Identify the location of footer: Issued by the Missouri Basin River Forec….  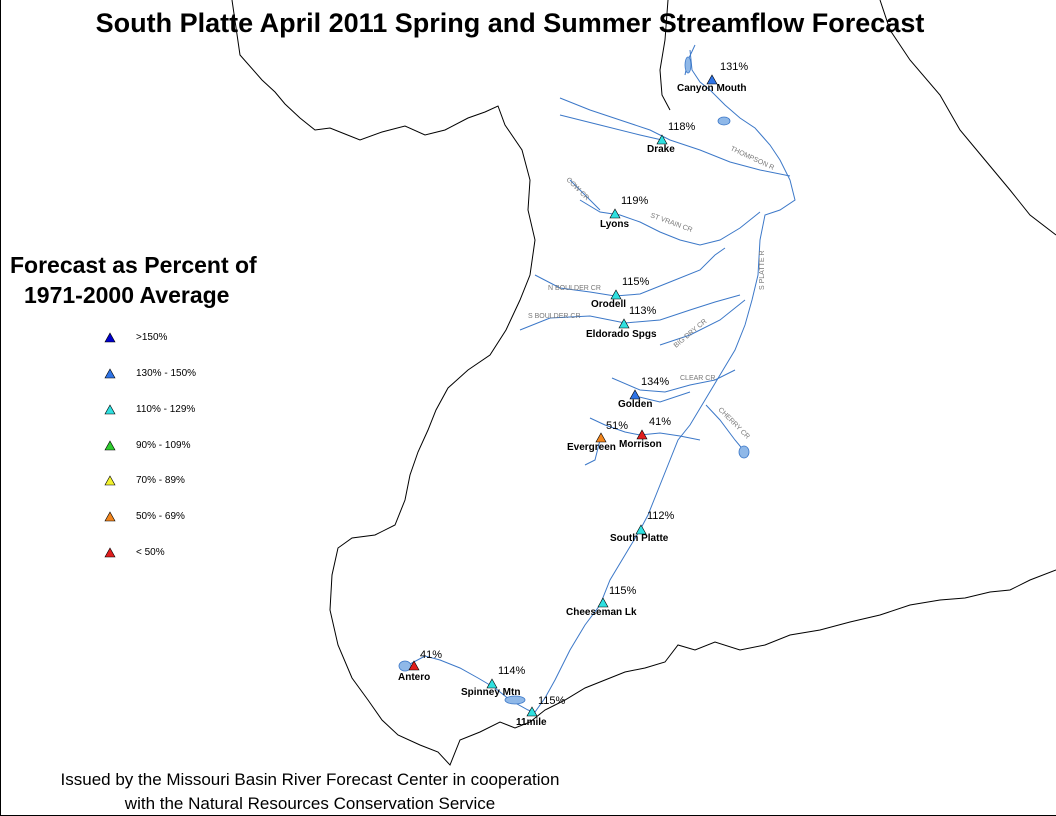
(310, 792).